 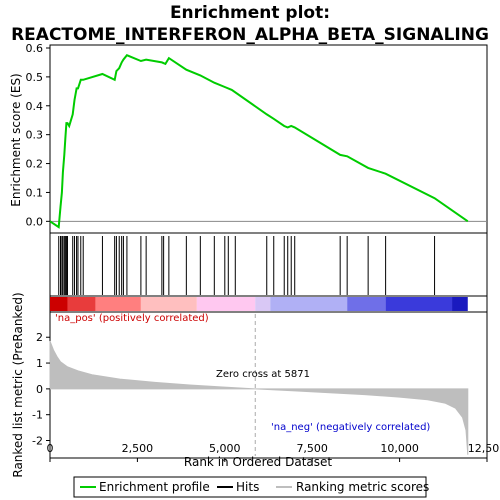 I want to click on es-axis-label: Enrichment score (ES), so click(x=16, y=139).